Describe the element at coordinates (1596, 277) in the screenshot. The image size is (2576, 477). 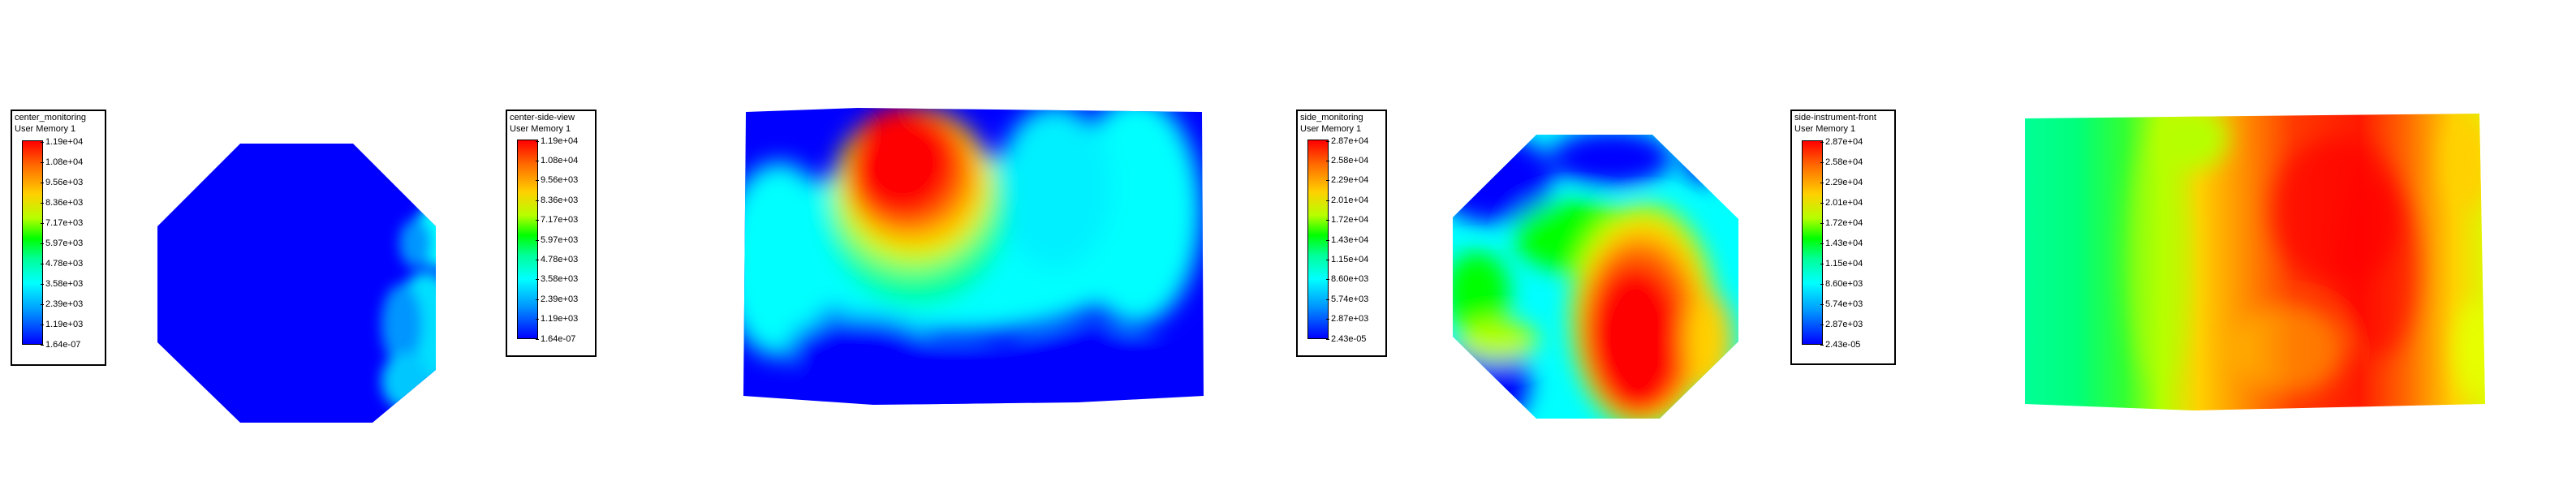
I see `side-monitoring-contour` at that location.